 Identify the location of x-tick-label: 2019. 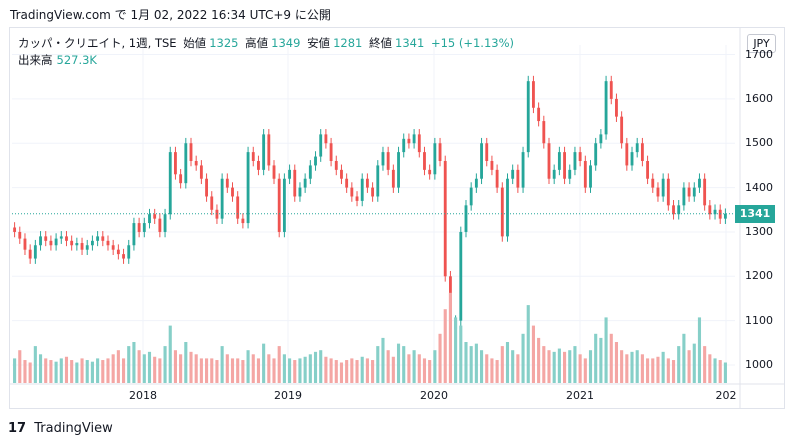
(288, 395).